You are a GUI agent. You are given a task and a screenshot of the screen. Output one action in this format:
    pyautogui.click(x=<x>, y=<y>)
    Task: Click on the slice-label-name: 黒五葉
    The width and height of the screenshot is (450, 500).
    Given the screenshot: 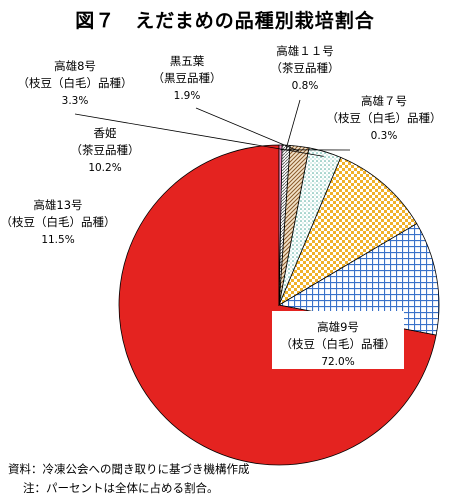 What is the action you would take?
    pyautogui.click(x=187, y=61)
    